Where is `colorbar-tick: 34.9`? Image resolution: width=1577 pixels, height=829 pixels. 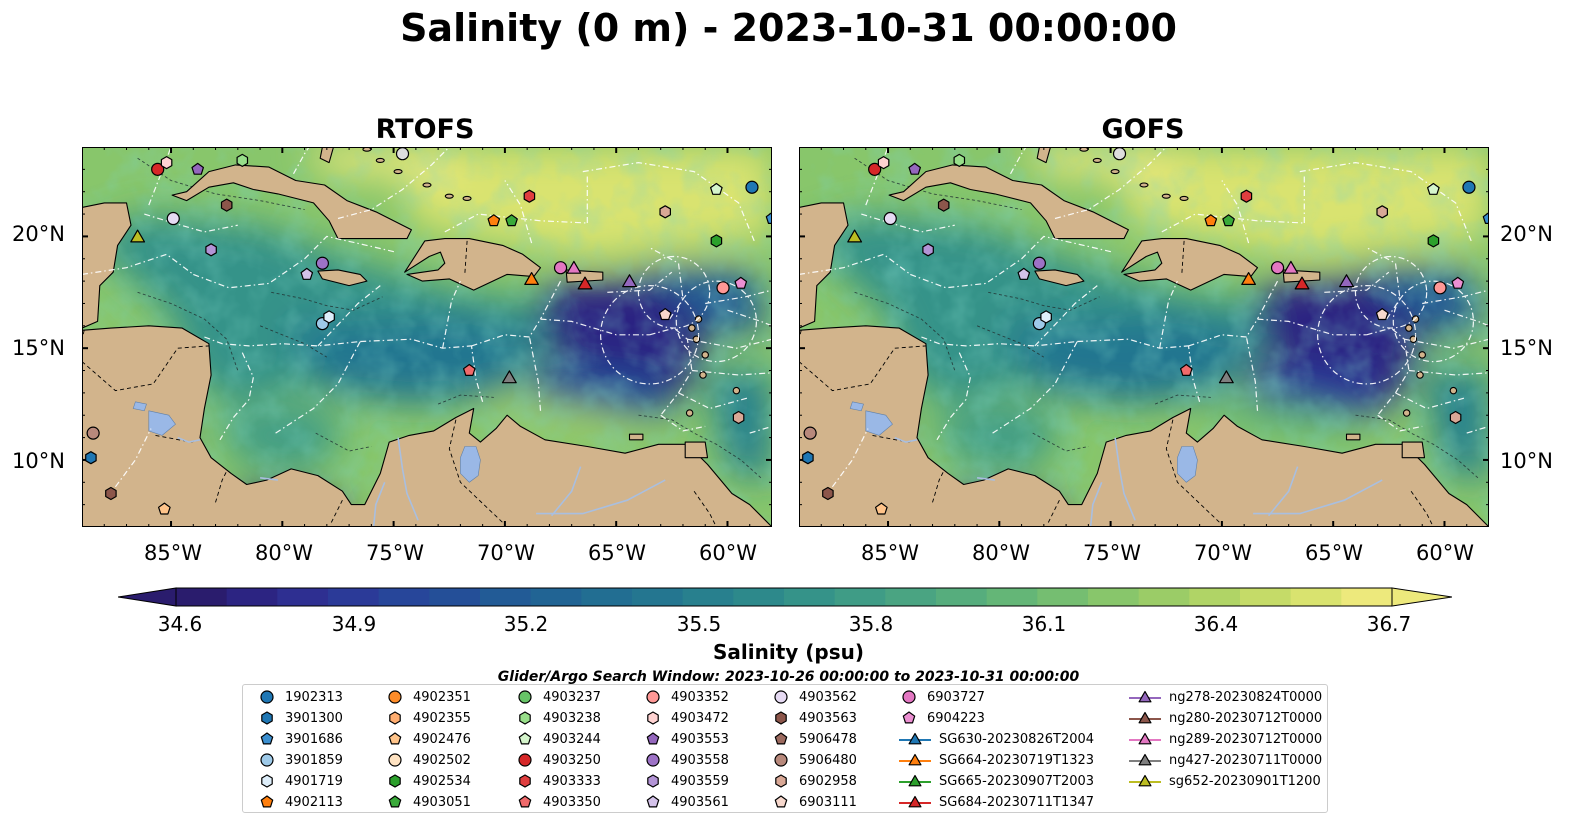
colorbar-tick: 34.9 is located at coordinates (354, 624).